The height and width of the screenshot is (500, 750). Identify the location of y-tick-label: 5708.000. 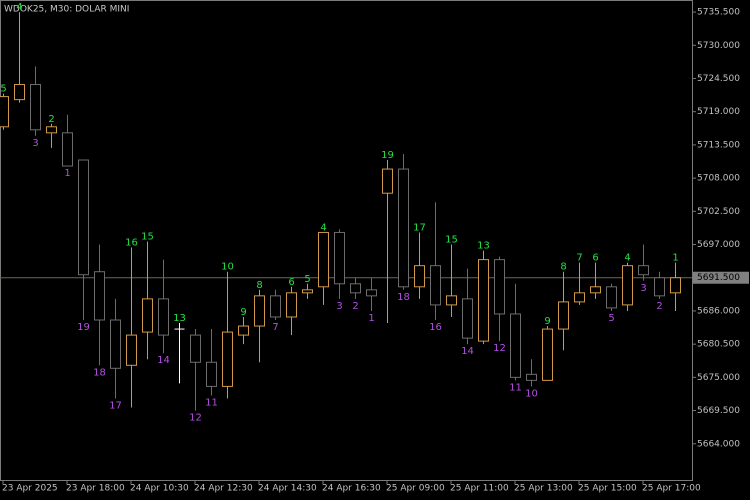
(718, 179).